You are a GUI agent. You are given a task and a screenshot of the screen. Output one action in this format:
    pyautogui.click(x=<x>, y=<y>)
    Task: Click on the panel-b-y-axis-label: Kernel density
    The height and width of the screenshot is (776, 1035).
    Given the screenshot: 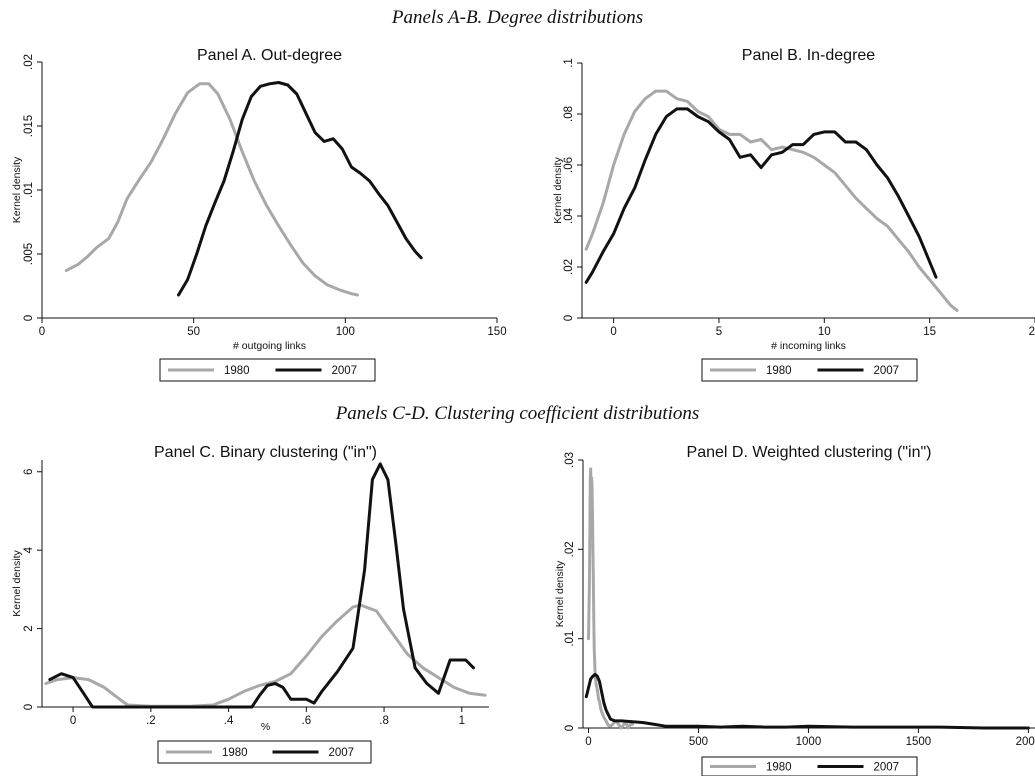 What is the action you would take?
    pyautogui.click(x=558, y=189)
    